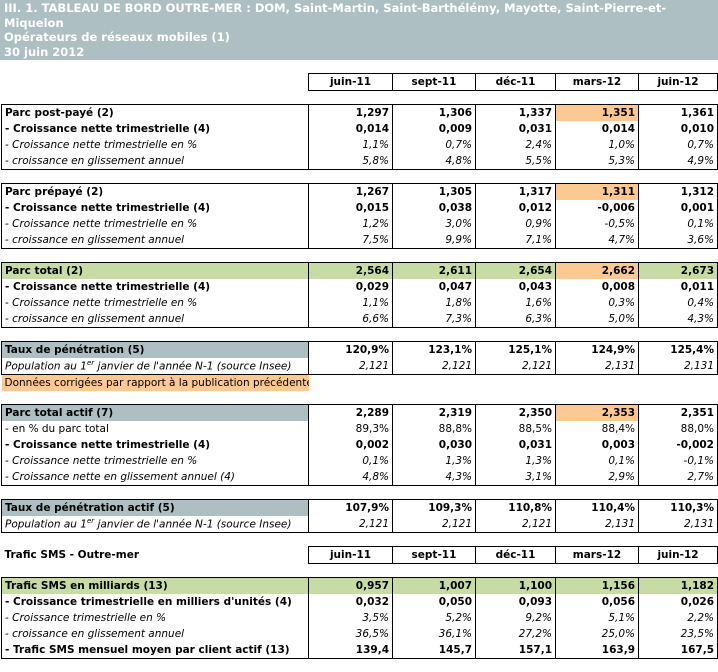  What do you see at coordinates (515, 602) in the screenshot?
I see `value-cell: 0,093` at bounding box center [515, 602].